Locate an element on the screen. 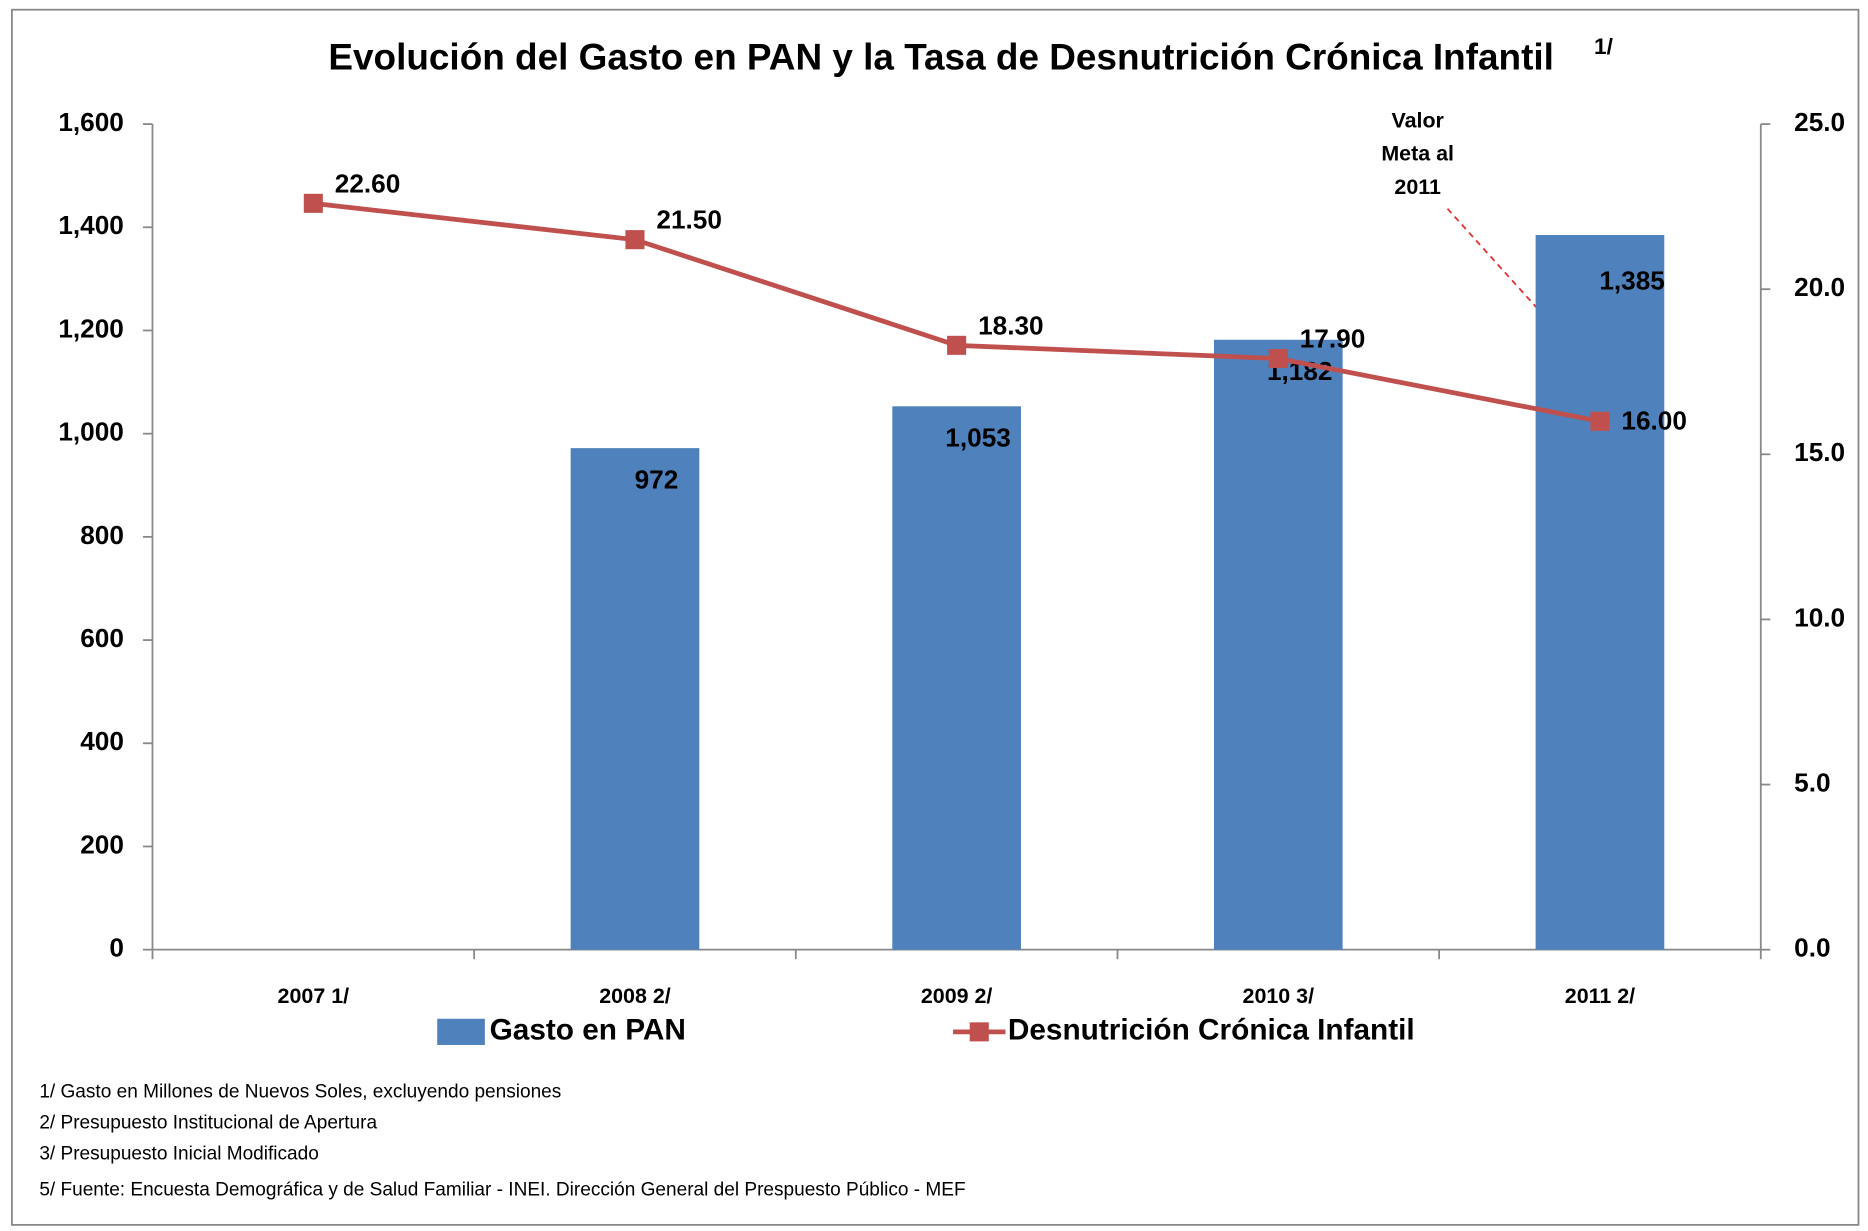 This screenshot has height=1231, width=1868. legend-label: Desnutrición Crónica Infantil is located at coordinates (1211, 1030).